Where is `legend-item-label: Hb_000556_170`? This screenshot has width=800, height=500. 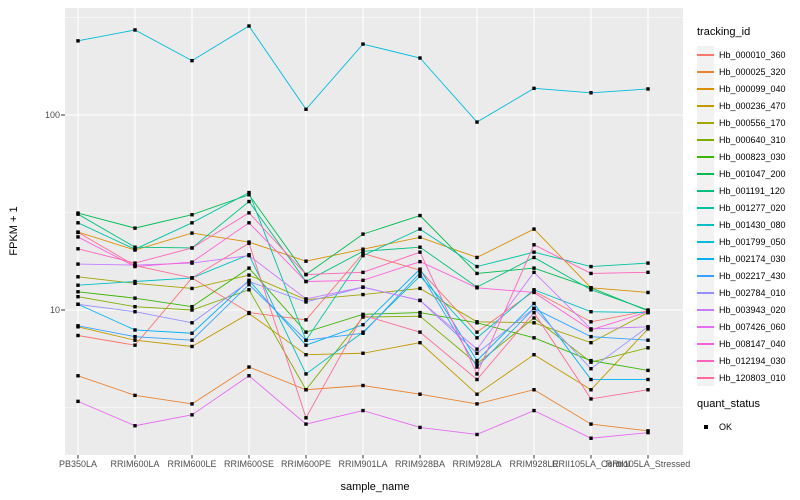
legend-item-label: Hb_000556_170 is located at coordinates (752, 122).